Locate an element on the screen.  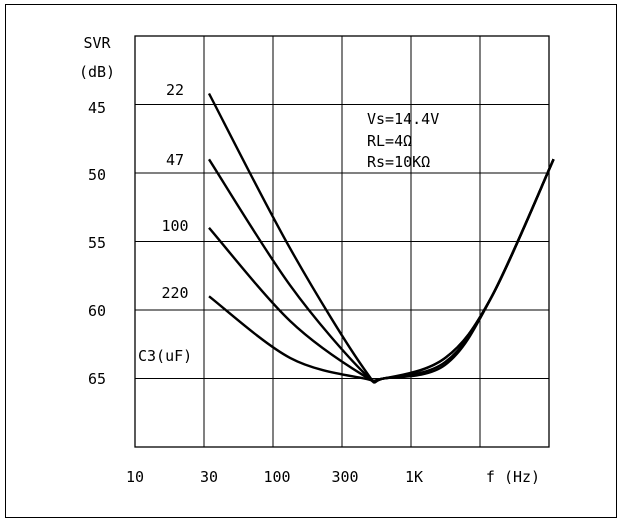
conditions-annotation: Vs=14.4V RL=4Ω Rs=10KΩ is located at coordinates (403, 140).